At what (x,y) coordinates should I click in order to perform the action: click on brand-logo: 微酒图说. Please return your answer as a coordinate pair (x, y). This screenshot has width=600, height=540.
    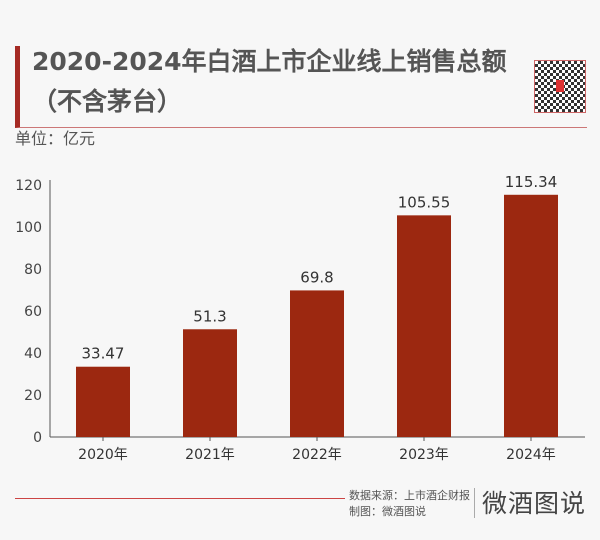
    Looking at the image, I should click on (534, 503).